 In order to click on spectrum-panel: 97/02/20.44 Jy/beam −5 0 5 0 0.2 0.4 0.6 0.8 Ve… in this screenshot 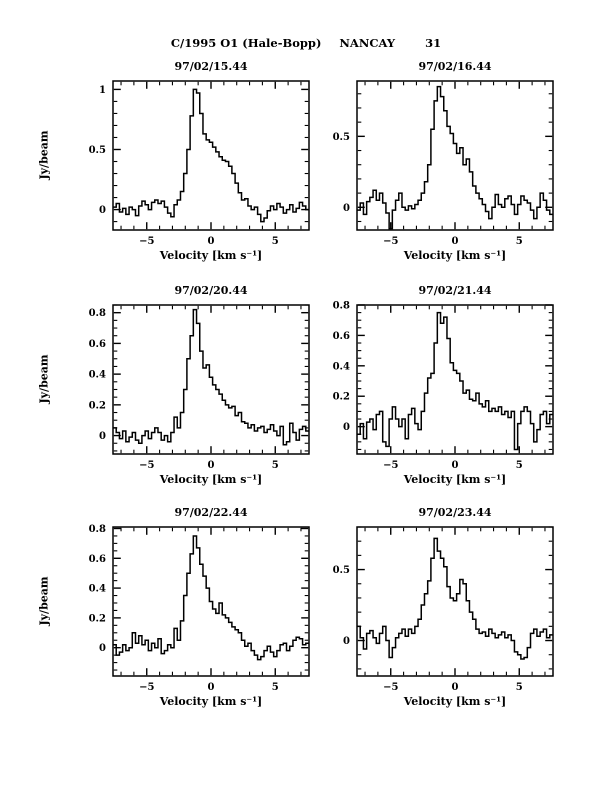, I will do `click(175, 387)`.